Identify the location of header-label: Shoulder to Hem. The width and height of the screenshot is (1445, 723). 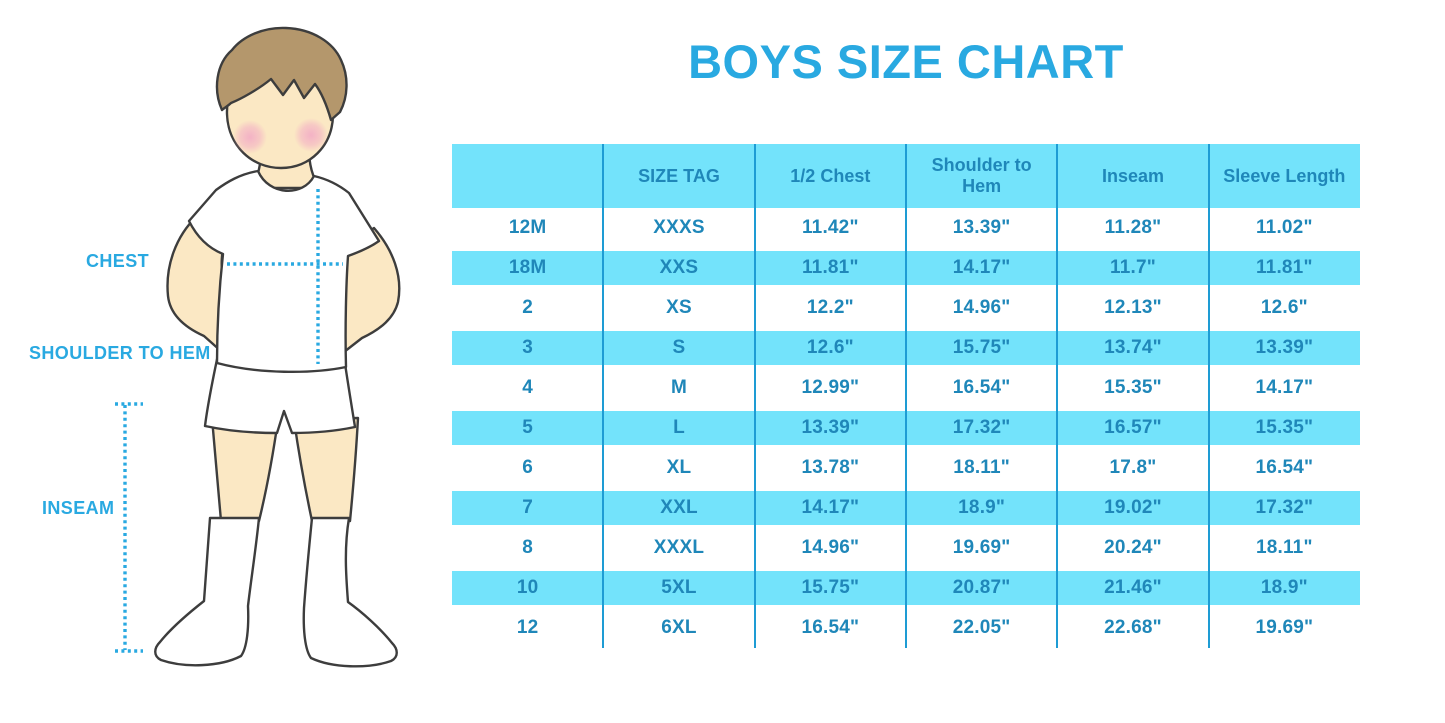
(981, 175).